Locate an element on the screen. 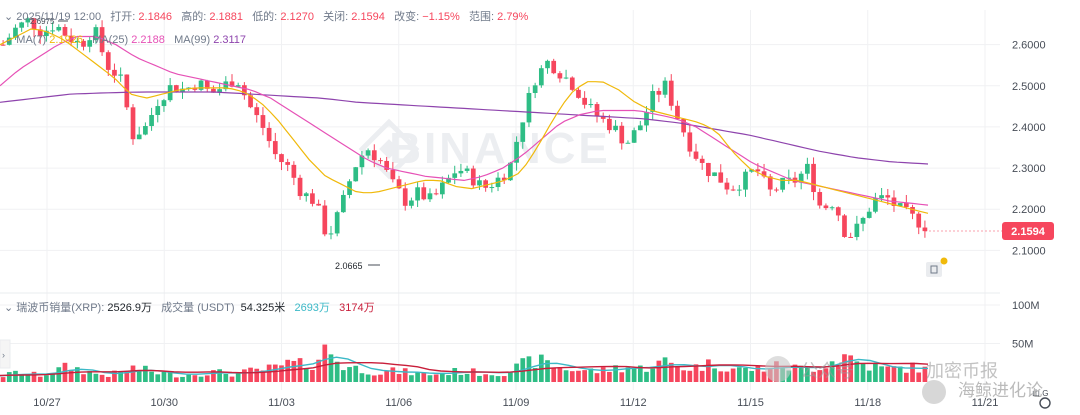 The width and height of the screenshot is (1080, 415). volume-chevron-icon: ⌄ is located at coordinates (9, 308).